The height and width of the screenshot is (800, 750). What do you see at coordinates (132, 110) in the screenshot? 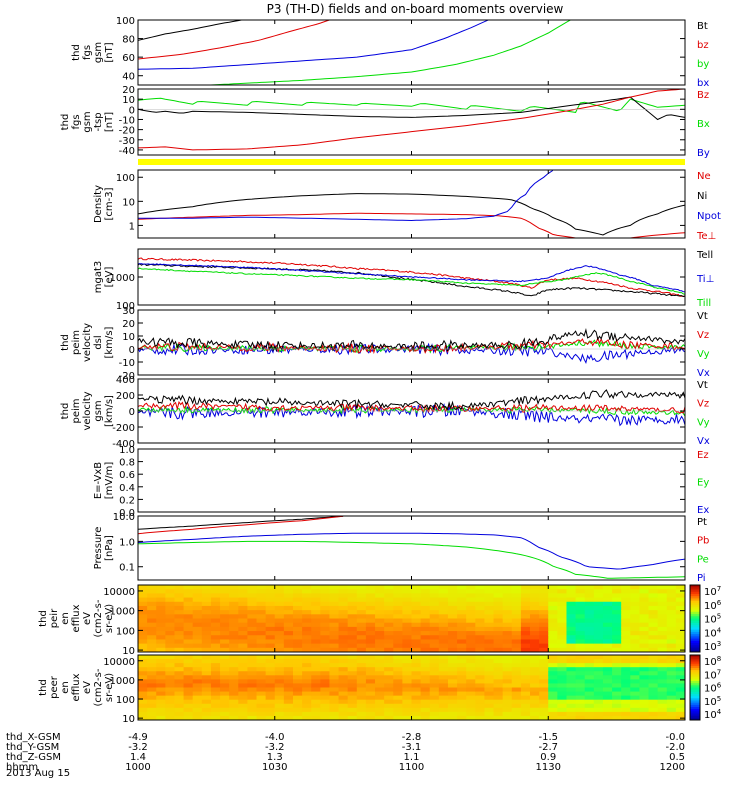
I see `y-tick-label: 0` at bounding box center [132, 110].